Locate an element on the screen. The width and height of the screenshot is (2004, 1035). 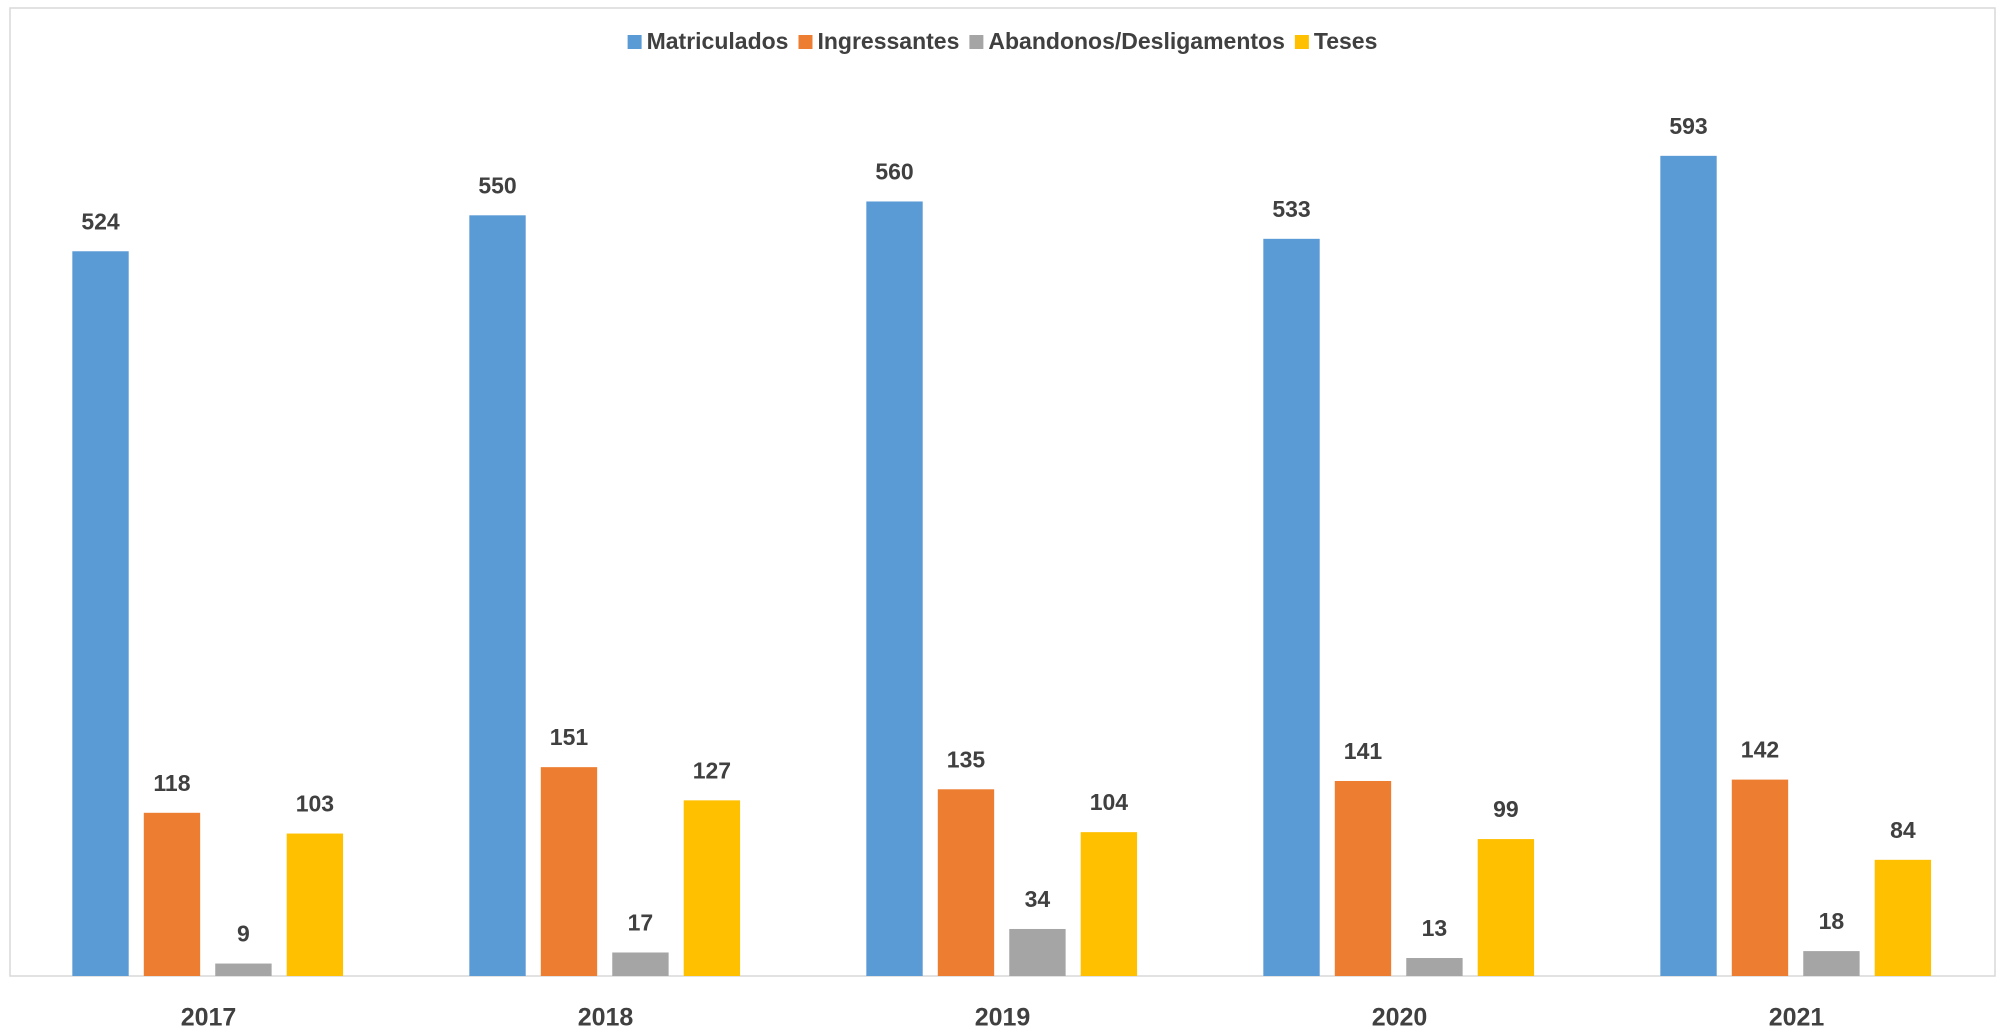
data-label: 99 is located at coordinates (1506, 809).